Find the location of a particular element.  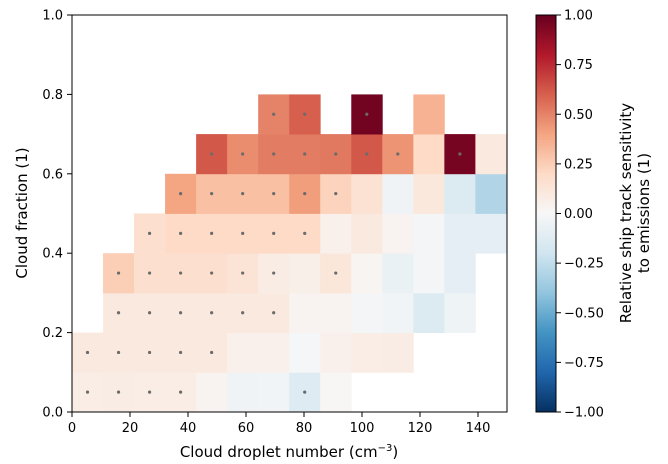

colorbar-tick-label: −0.75 is located at coordinates (584, 363).